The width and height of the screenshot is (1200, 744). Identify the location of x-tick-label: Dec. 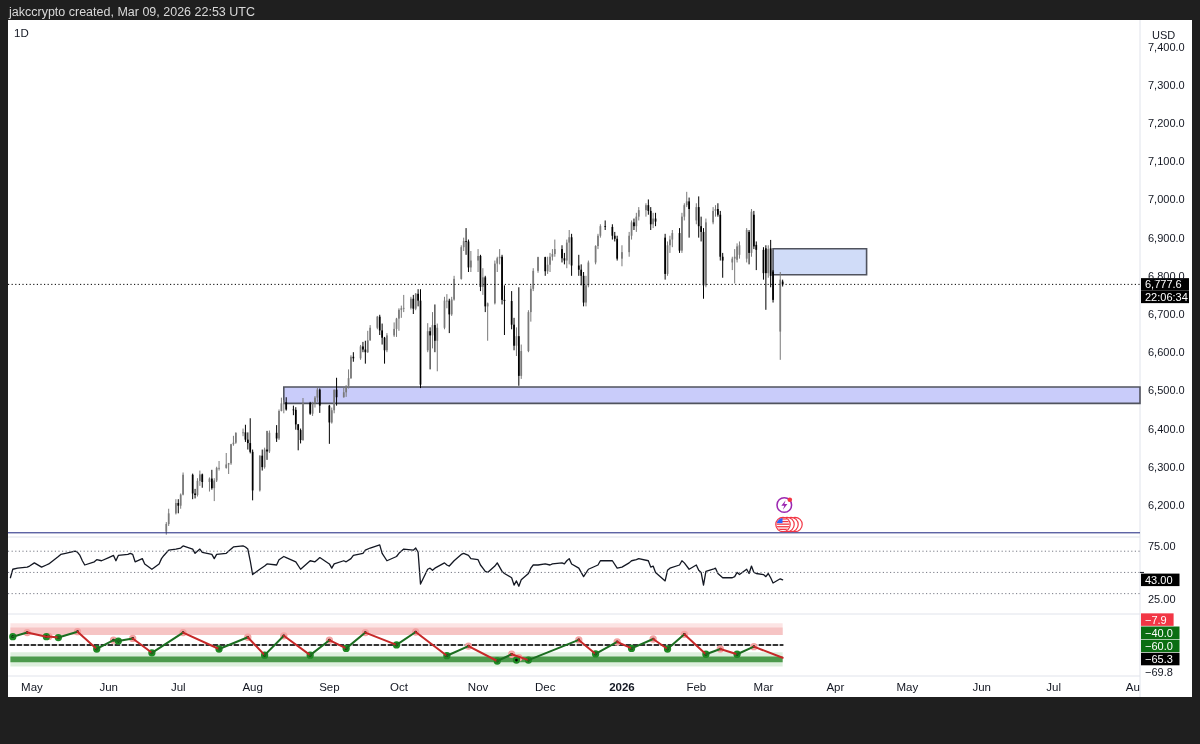
(545, 687).